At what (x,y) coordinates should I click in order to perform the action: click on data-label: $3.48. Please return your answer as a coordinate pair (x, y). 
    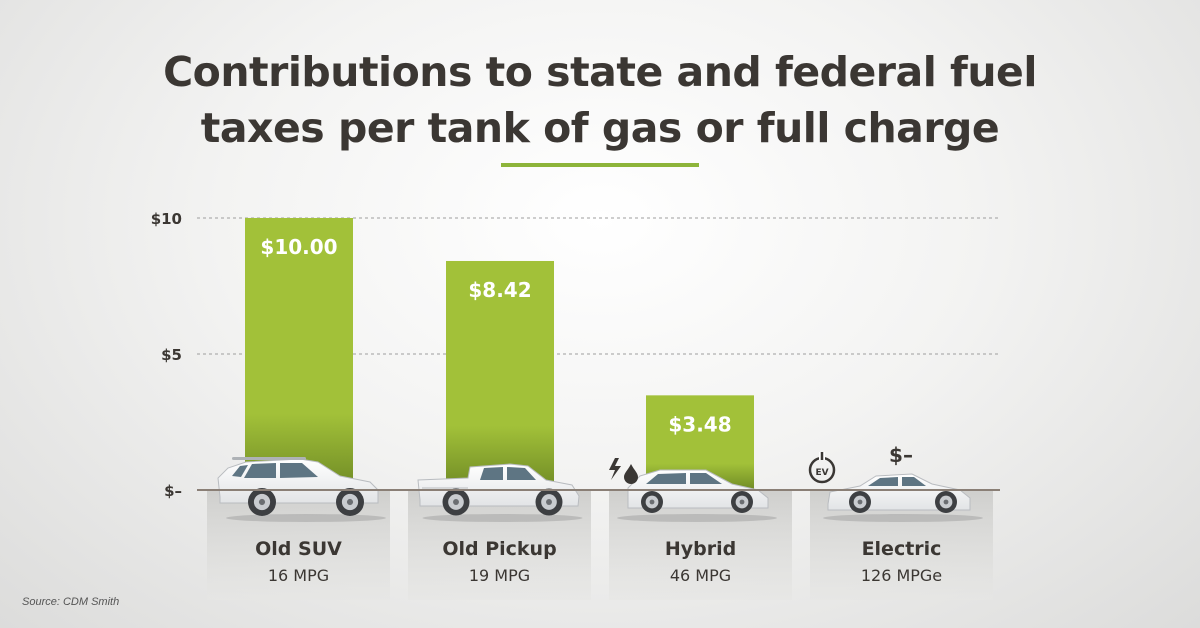
    Looking at the image, I should click on (699, 424).